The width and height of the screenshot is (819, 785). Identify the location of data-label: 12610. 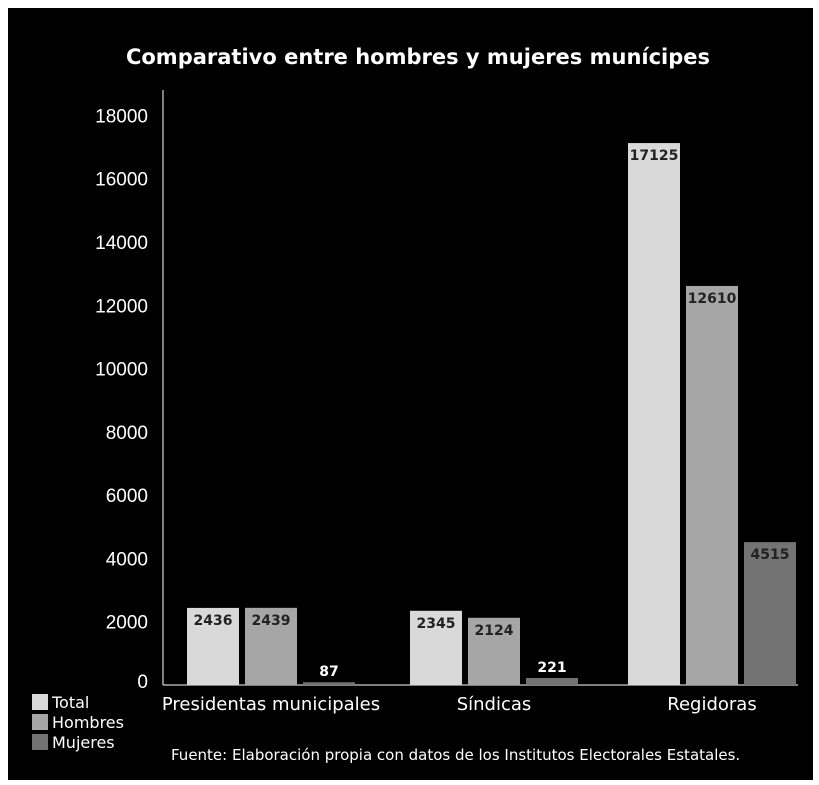
(712, 299).